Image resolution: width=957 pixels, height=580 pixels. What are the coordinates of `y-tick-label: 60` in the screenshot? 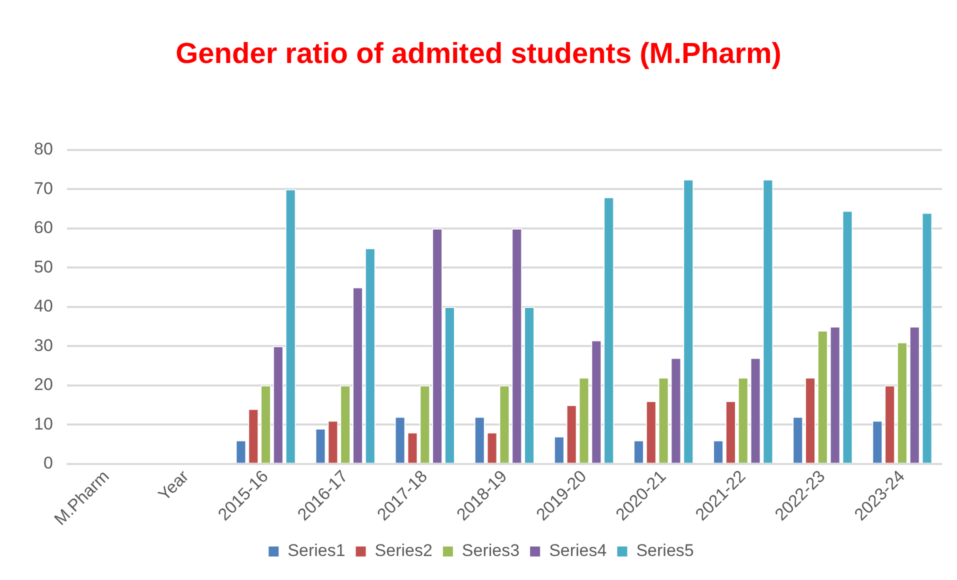 It's located at (43, 228).